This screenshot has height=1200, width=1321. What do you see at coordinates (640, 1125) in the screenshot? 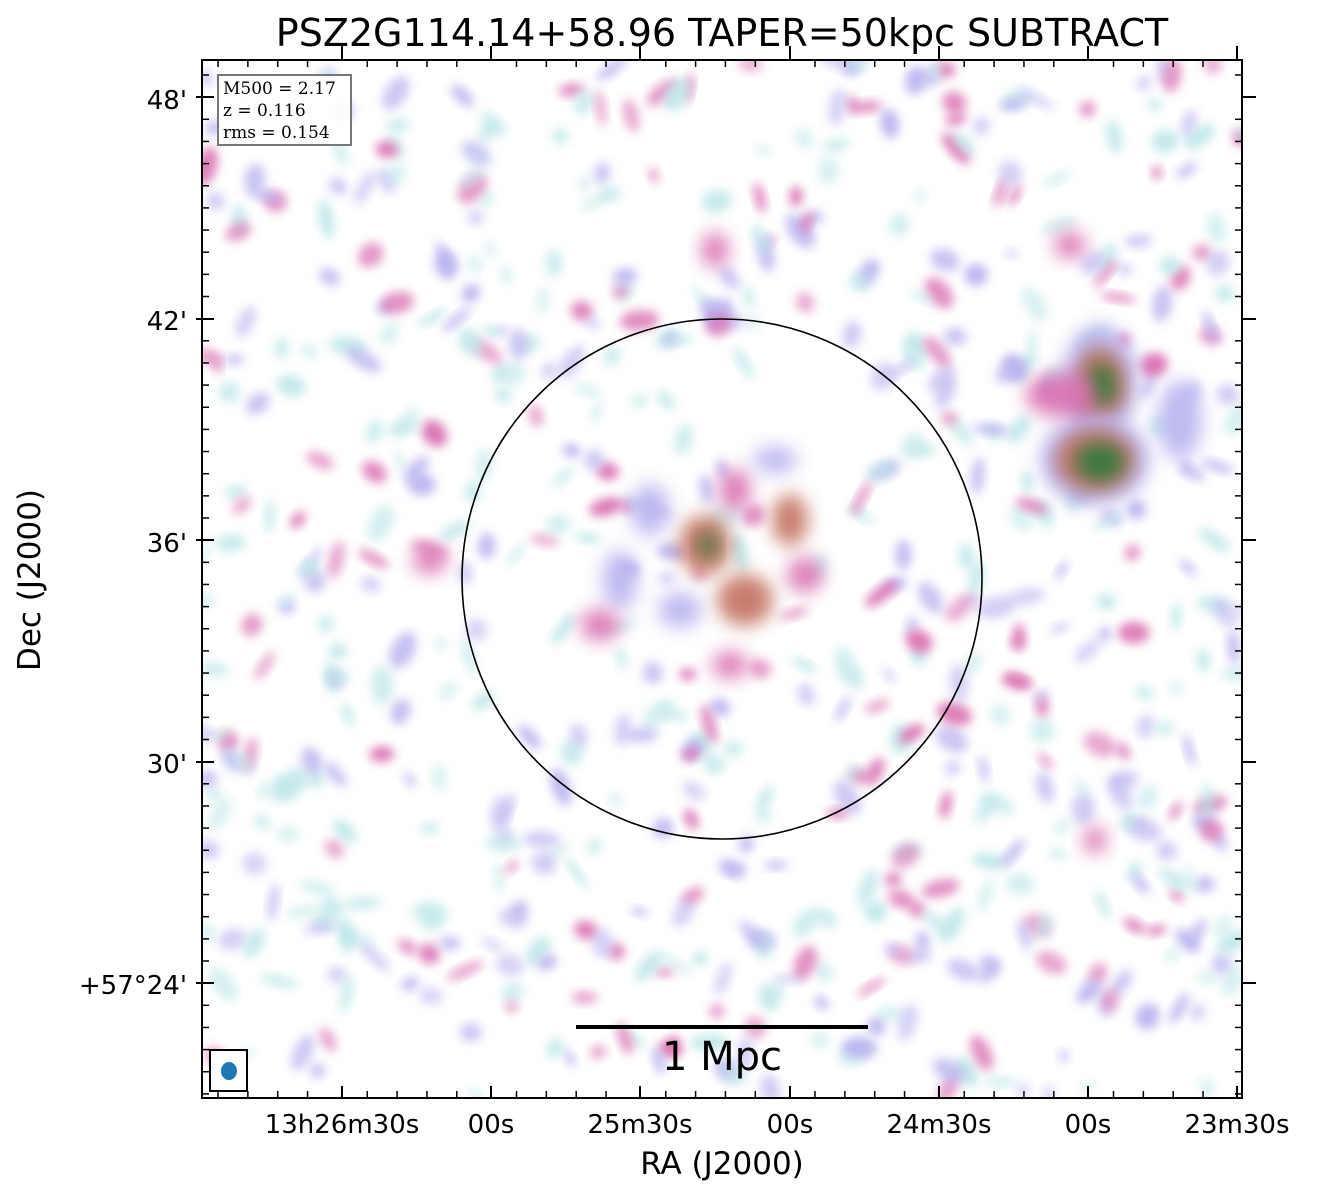
I see `x-tick-label: 25m30s` at bounding box center [640, 1125].